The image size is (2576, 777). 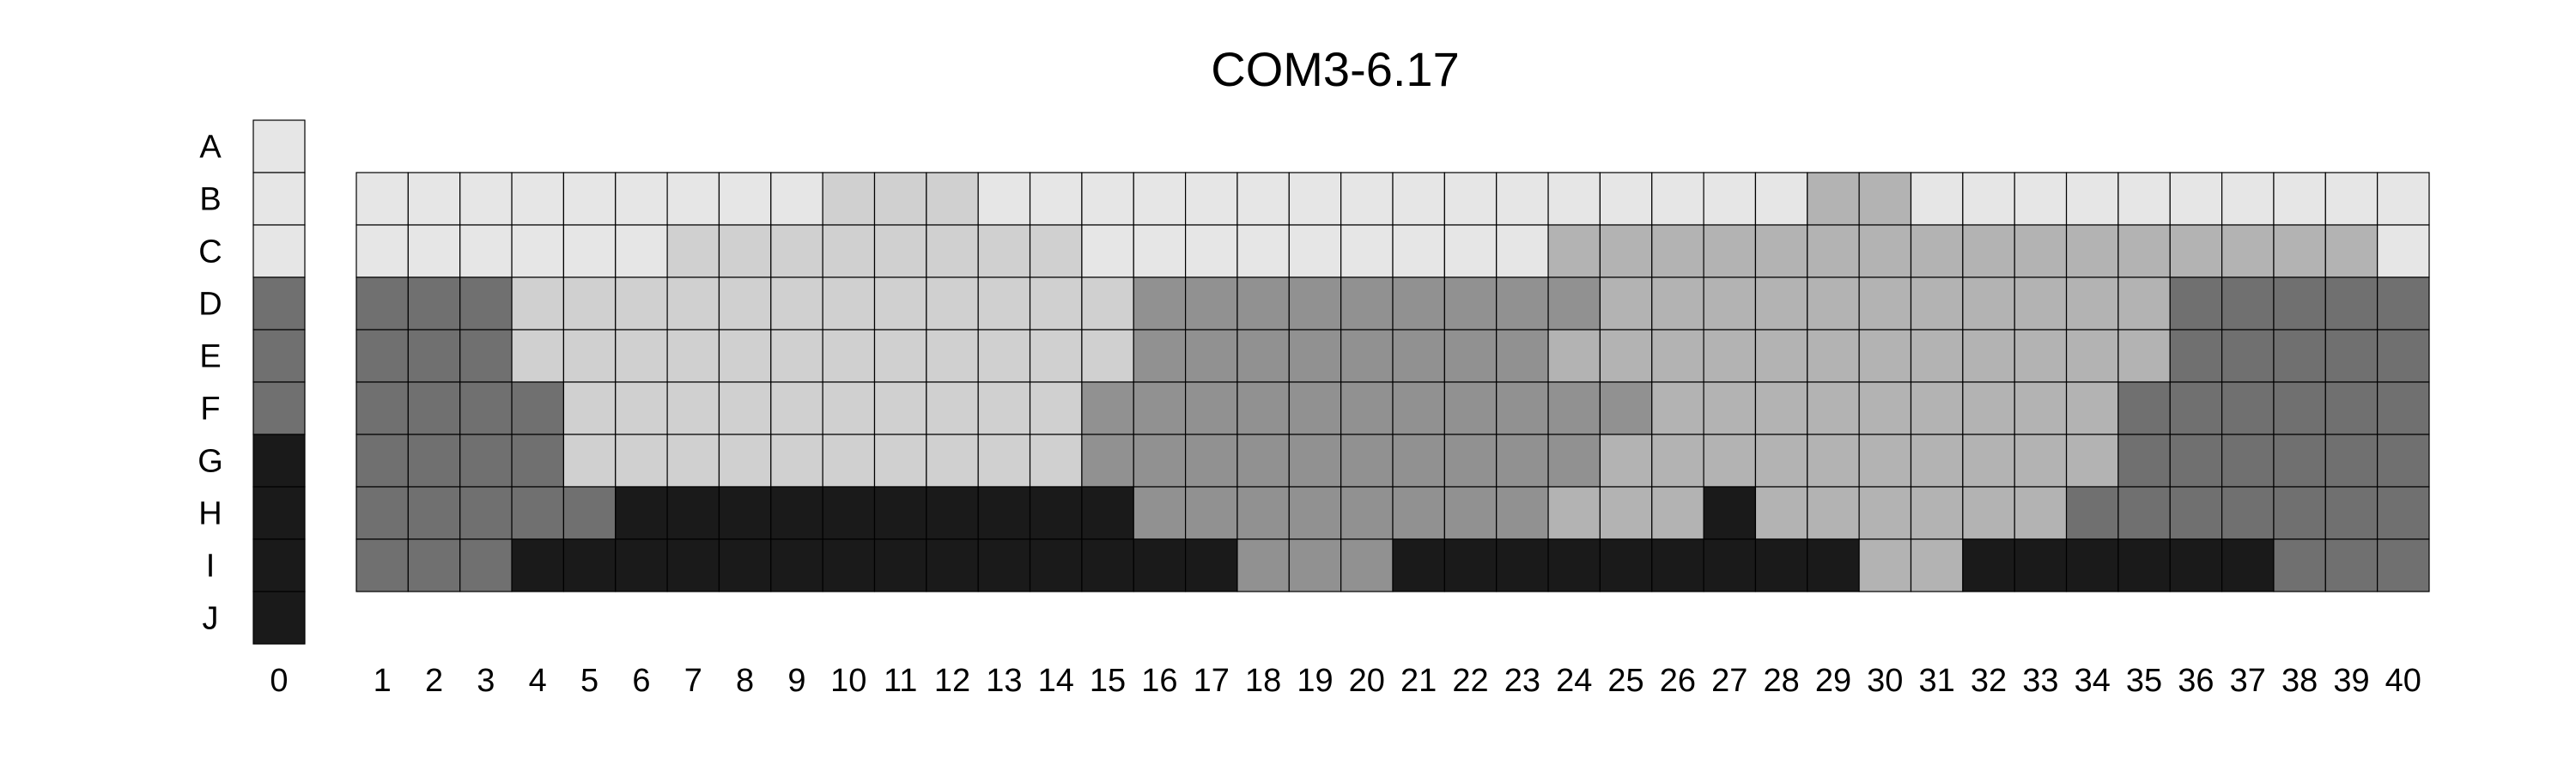 What do you see at coordinates (1574, 681) in the screenshot?
I see `column-label: 24` at bounding box center [1574, 681].